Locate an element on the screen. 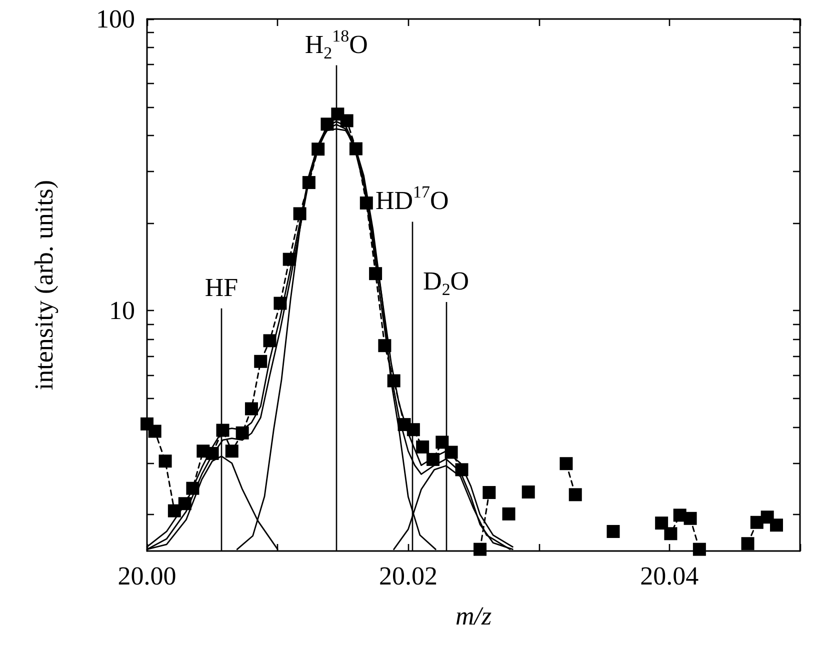  x-tick-label: 20.04 is located at coordinates (669, 576).